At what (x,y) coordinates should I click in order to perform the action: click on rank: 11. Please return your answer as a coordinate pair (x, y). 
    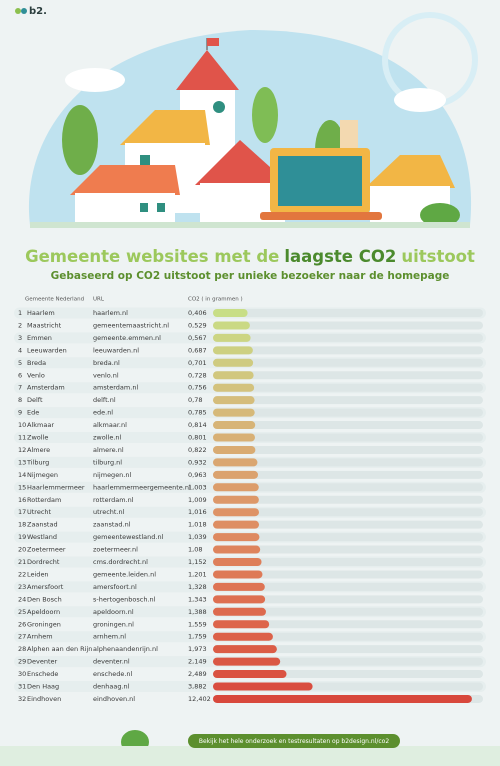
    Looking at the image, I should click on (22, 438).